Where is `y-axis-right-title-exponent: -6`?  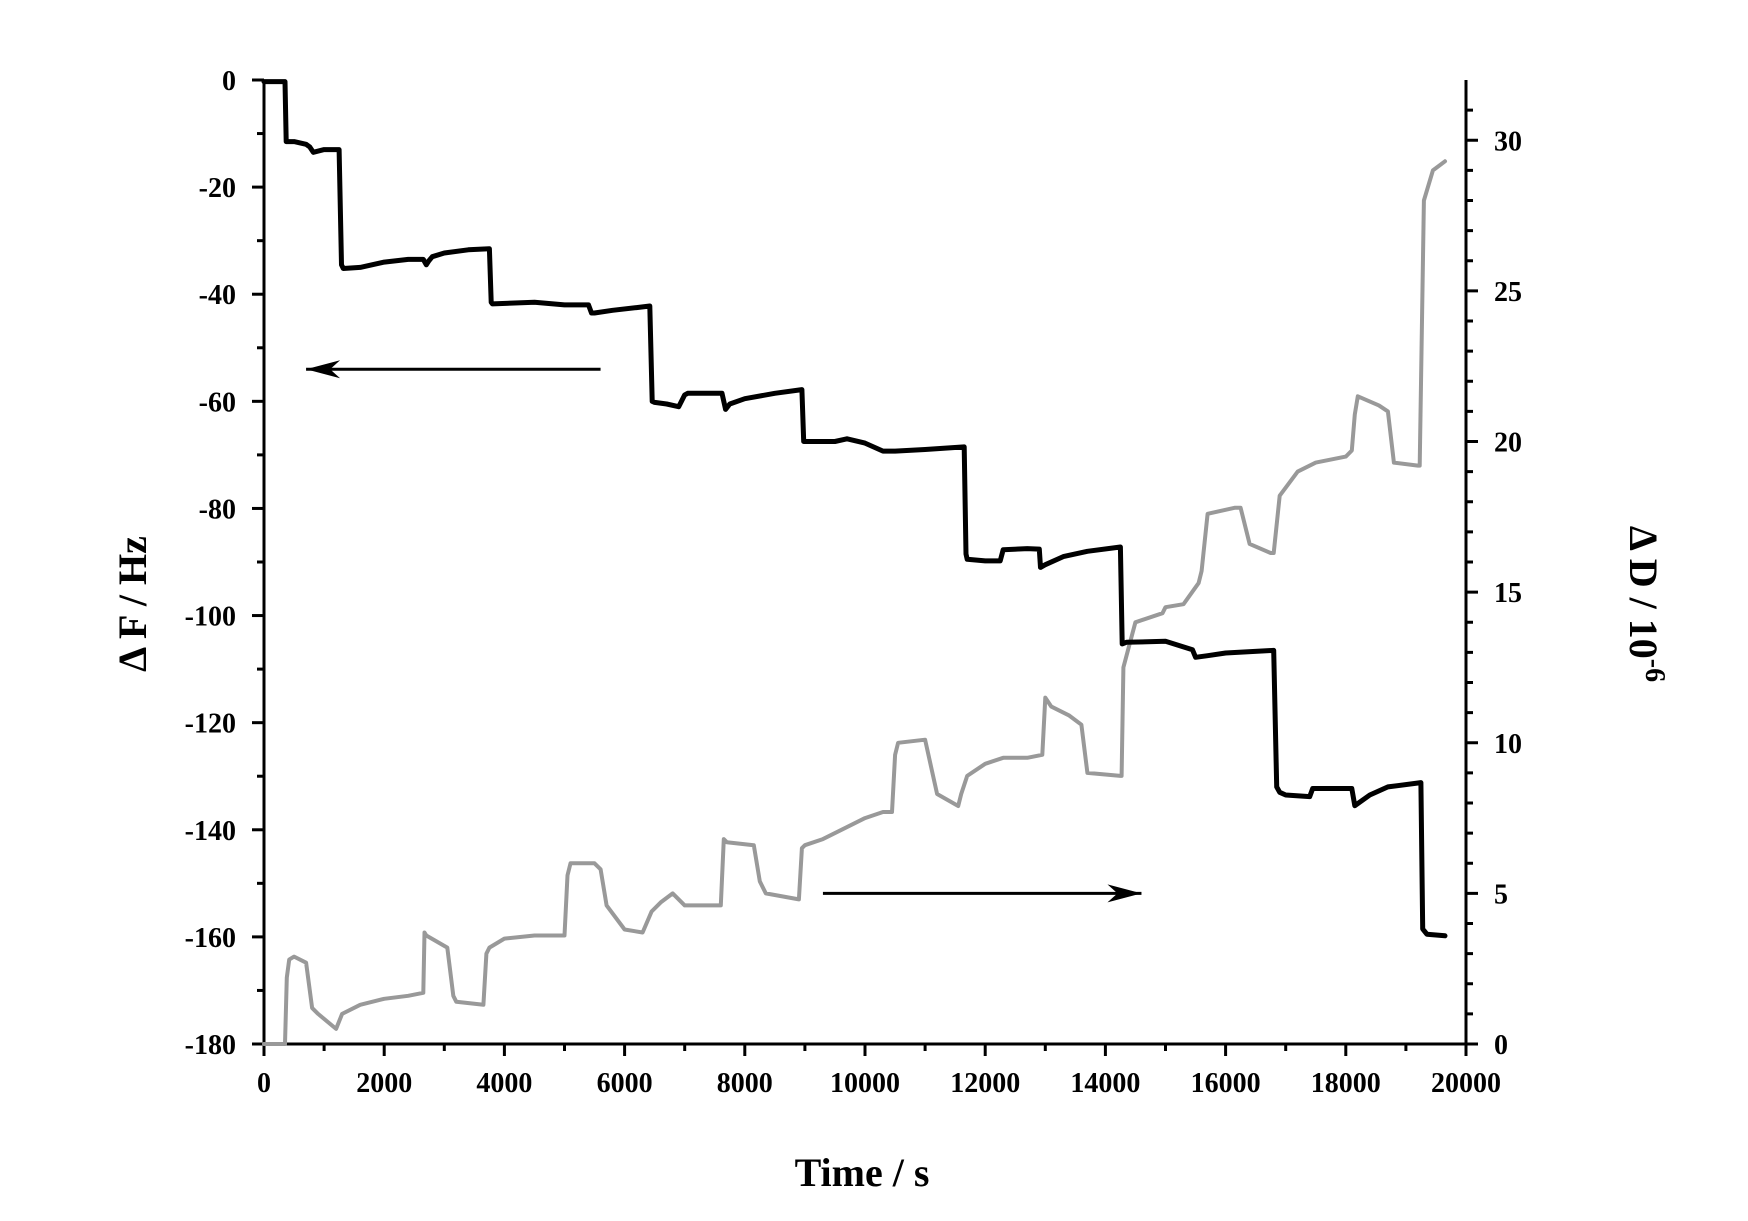 y-axis-right-title-exponent: -6 is located at coordinates (1654, 670).